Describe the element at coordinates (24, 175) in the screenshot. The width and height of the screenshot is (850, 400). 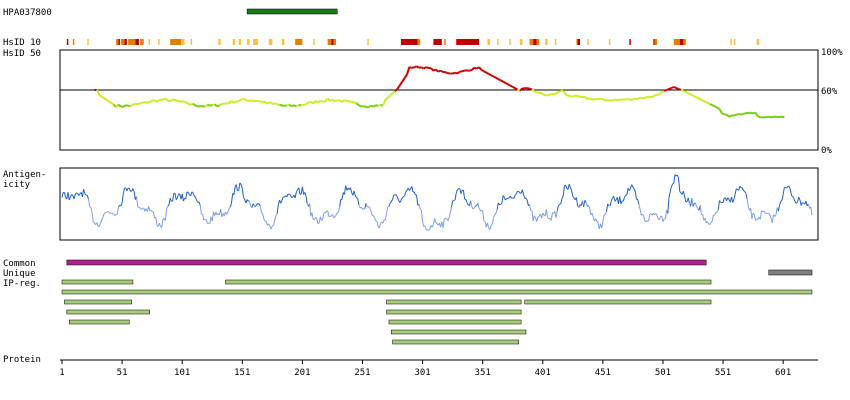
I see `antigenicity-label-1: Antigen-` at that location.